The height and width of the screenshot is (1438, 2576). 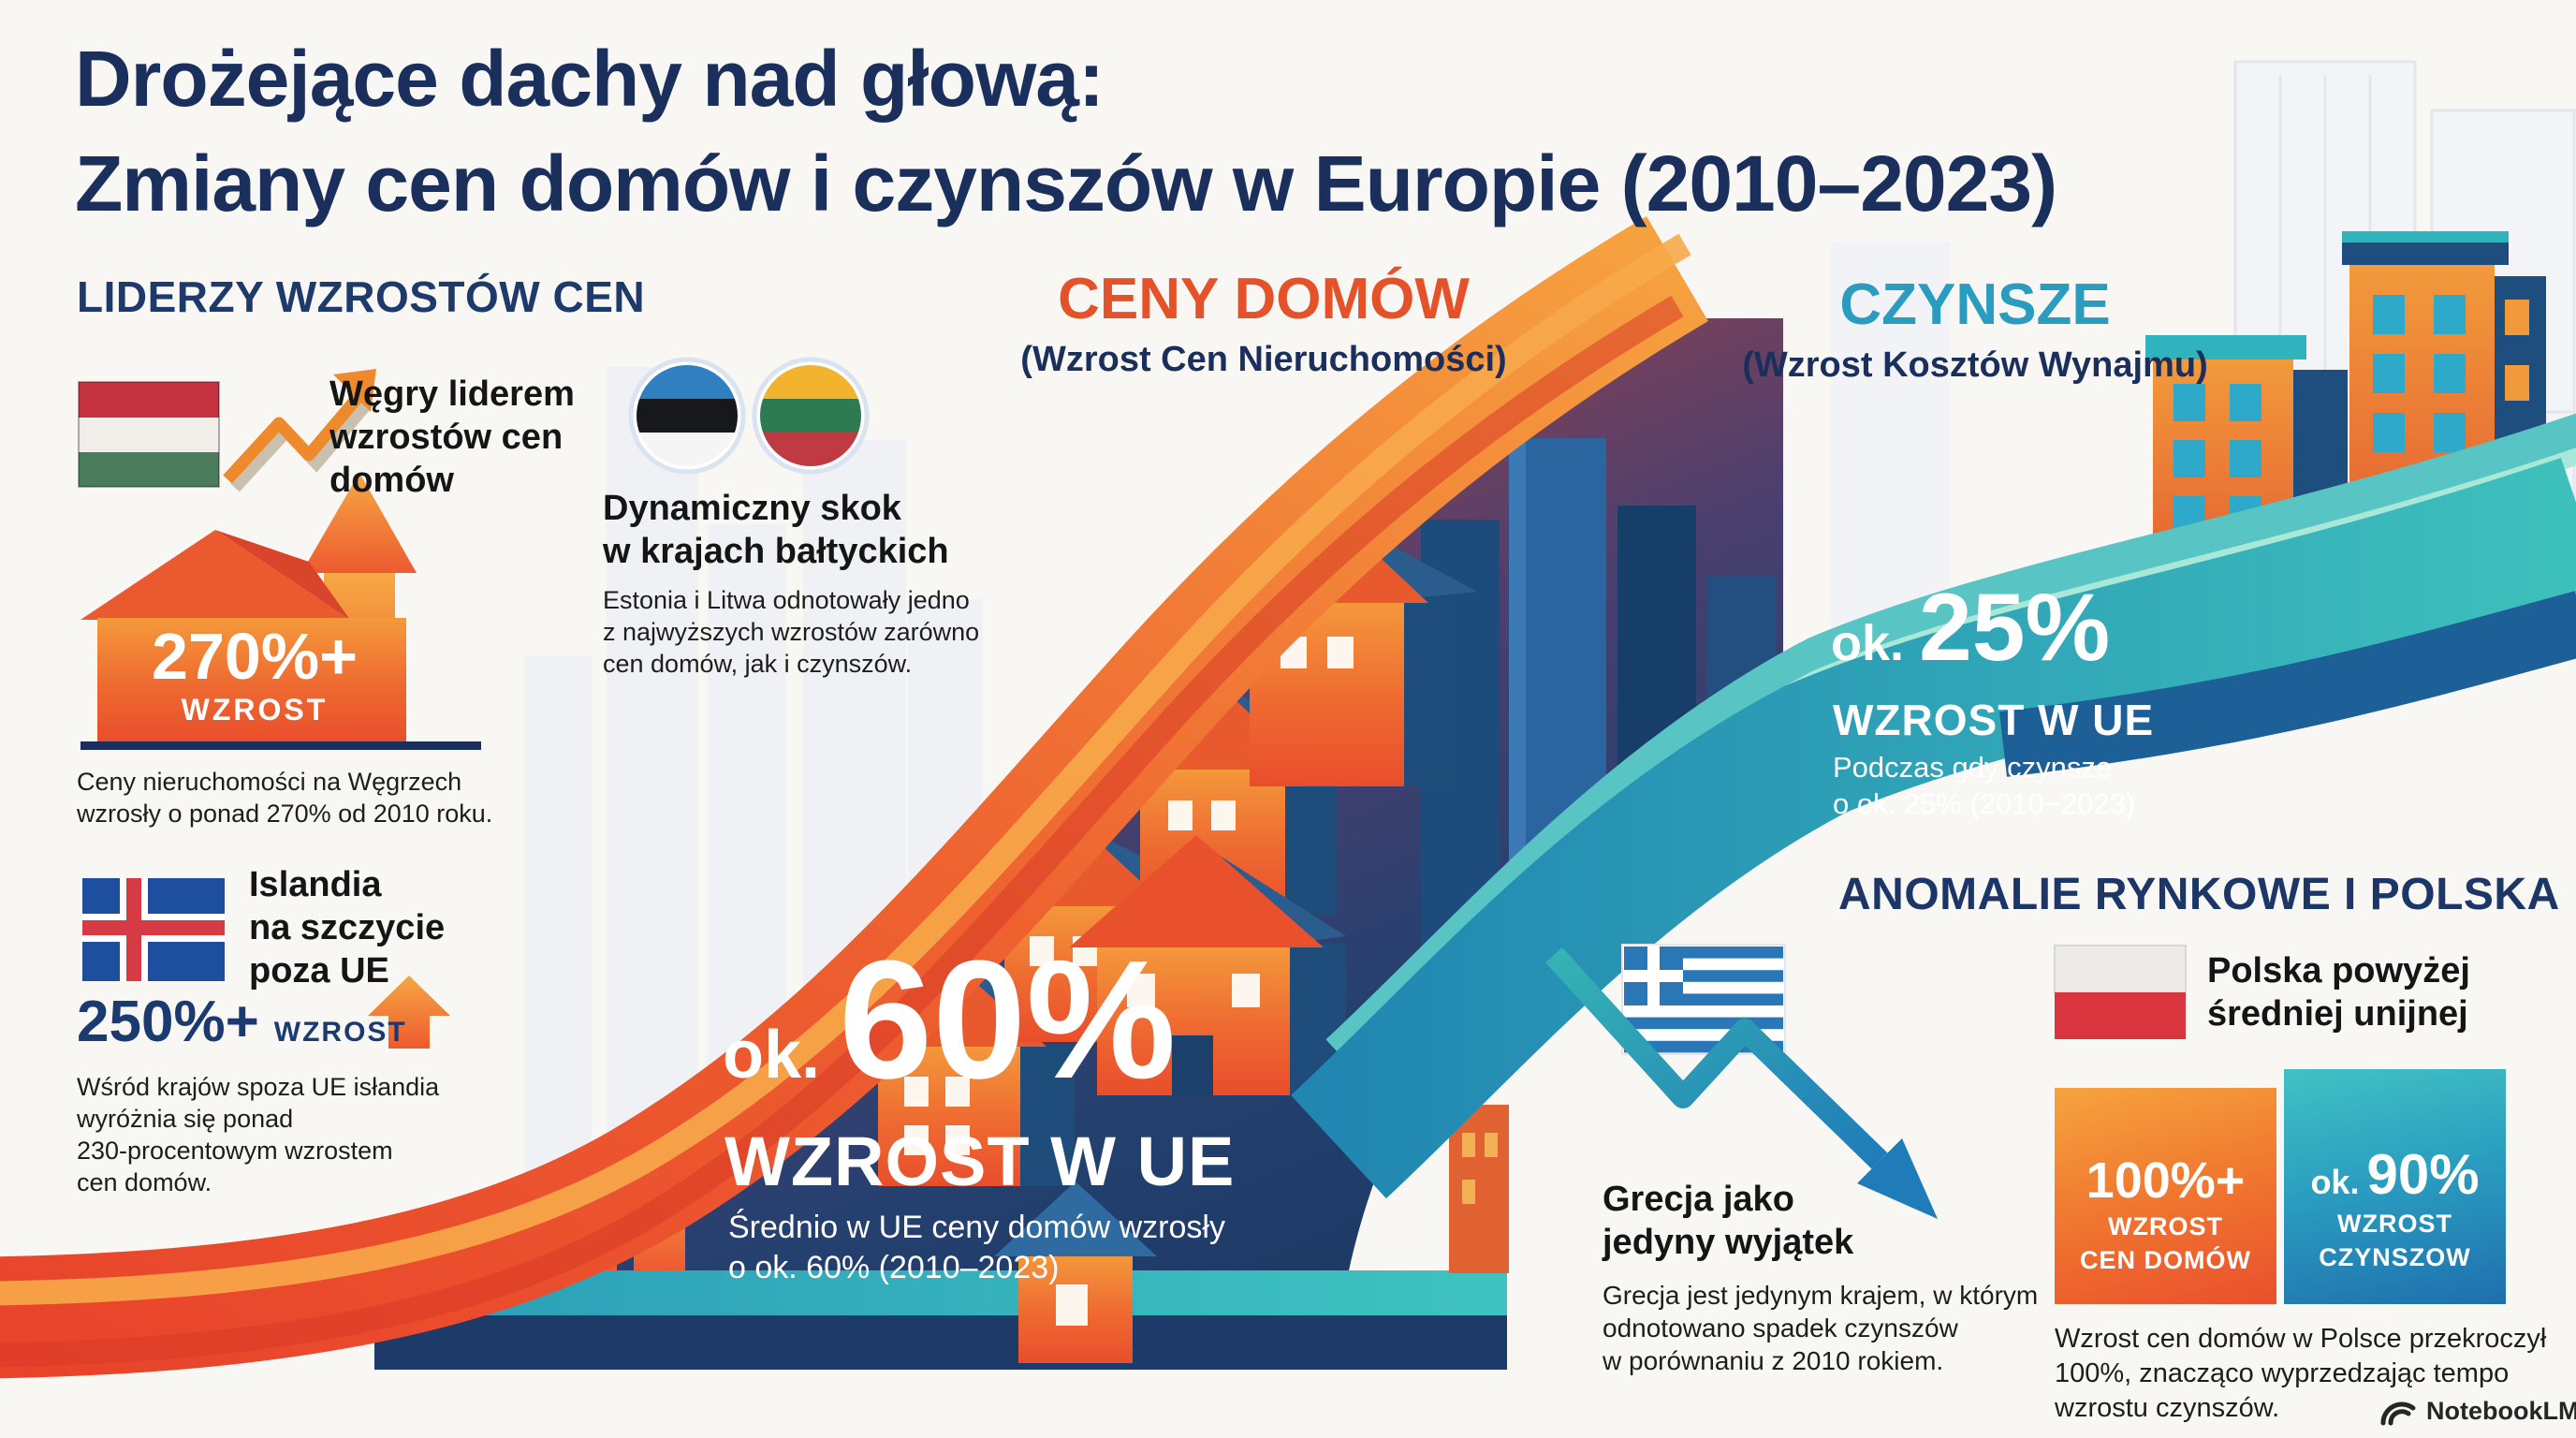 What do you see at coordinates (452, 394) in the screenshot?
I see `hungary-title-line: Węgry liderem` at bounding box center [452, 394].